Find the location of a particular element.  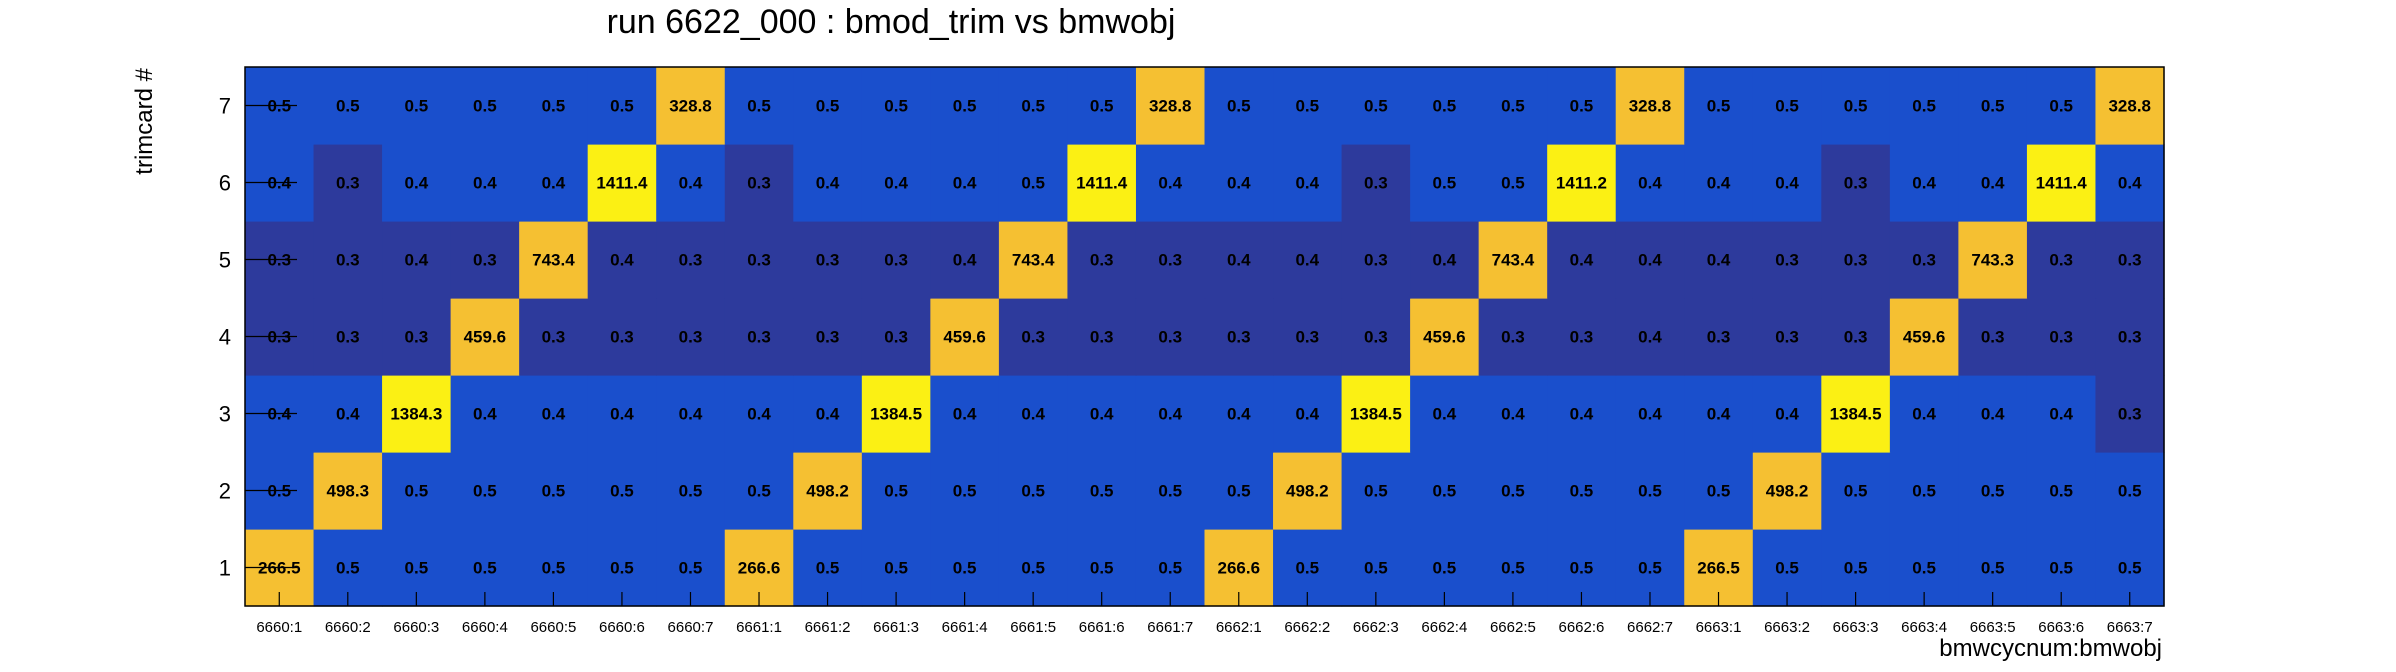

x-axis-title: bmwcycnum:bmwobj is located at coordinates (2050, 648).